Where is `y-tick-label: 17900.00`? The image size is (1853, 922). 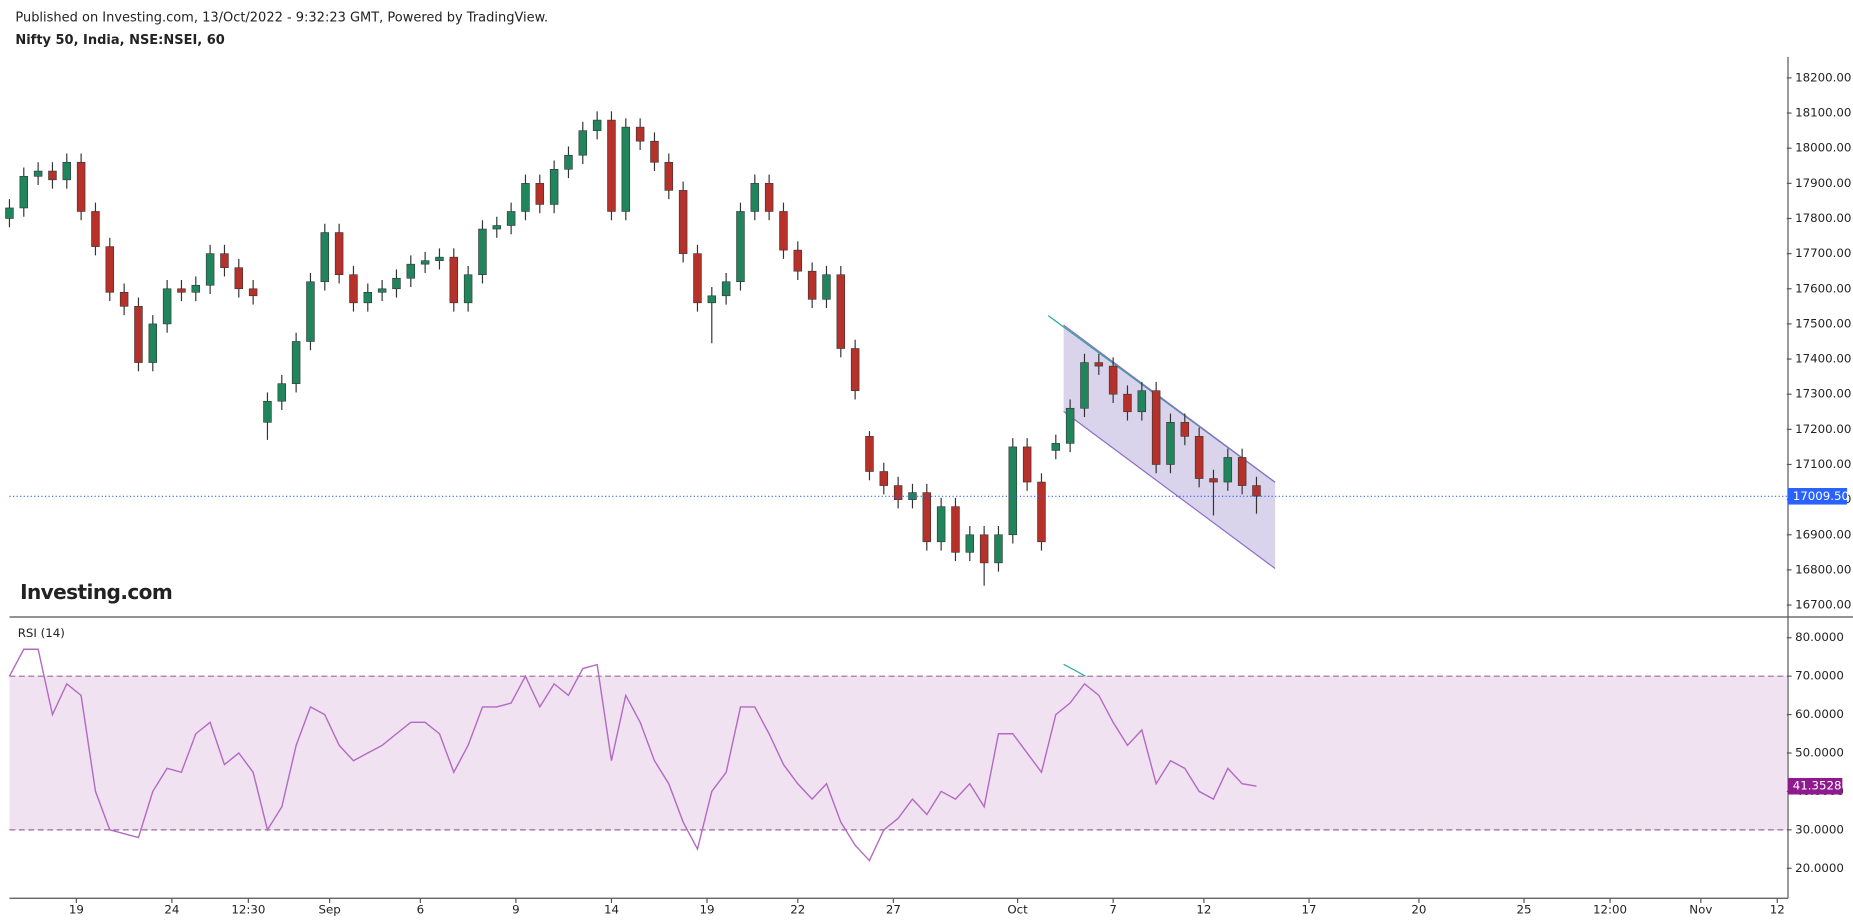
y-tick-label: 17900.00 is located at coordinates (1823, 183).